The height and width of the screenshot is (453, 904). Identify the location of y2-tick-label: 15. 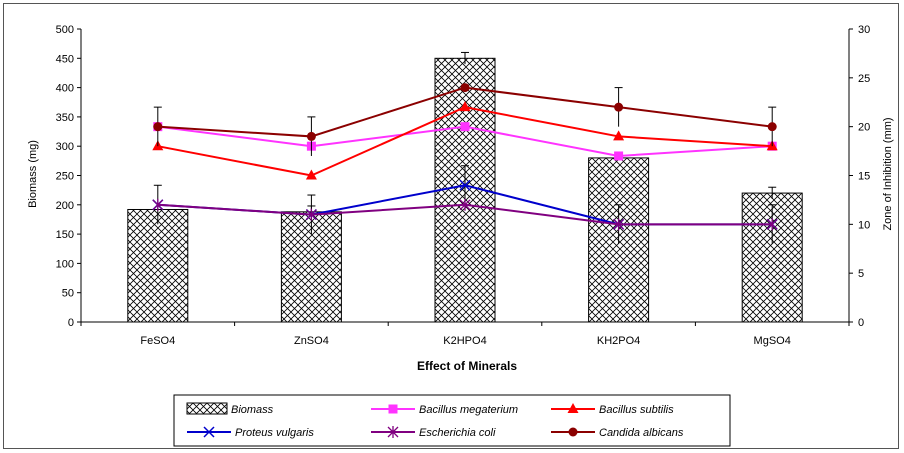
(864, 177).